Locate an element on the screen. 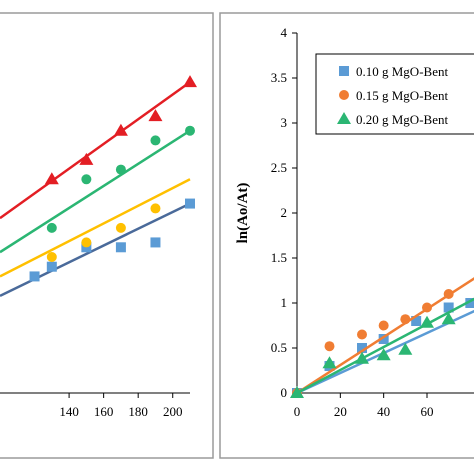  right-y-tick-label: 1 is located at coordinates (284, 302).